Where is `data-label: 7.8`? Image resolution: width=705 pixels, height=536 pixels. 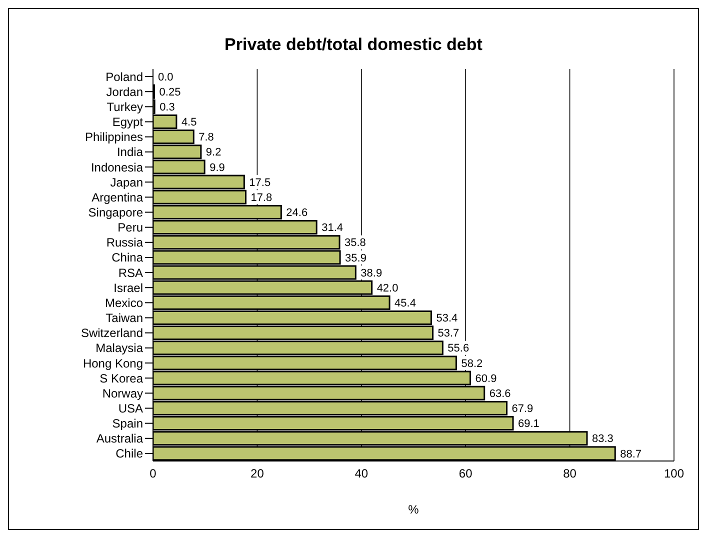 data-label: 7.8 is located at coordinates (206, 138).